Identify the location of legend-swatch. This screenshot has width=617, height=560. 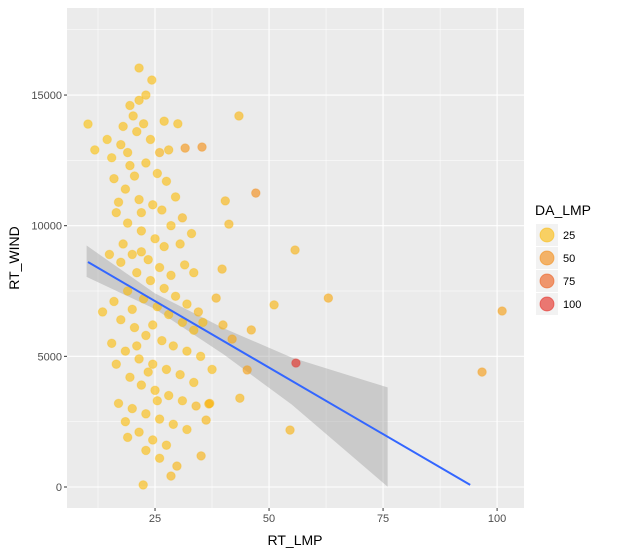
(547, 304).